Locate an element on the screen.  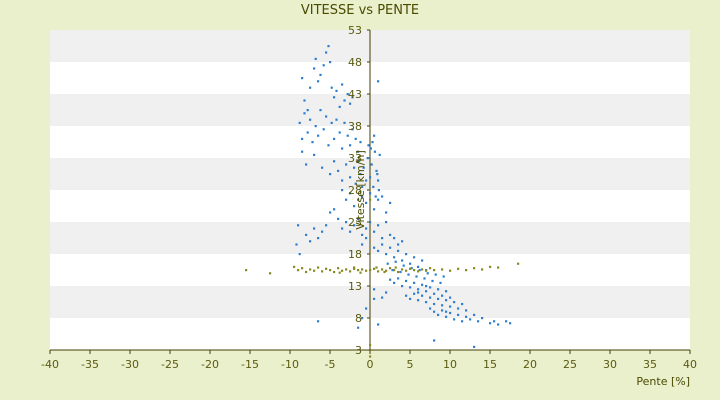
x-tick-label: -10 is located at coordinates (290, 364).